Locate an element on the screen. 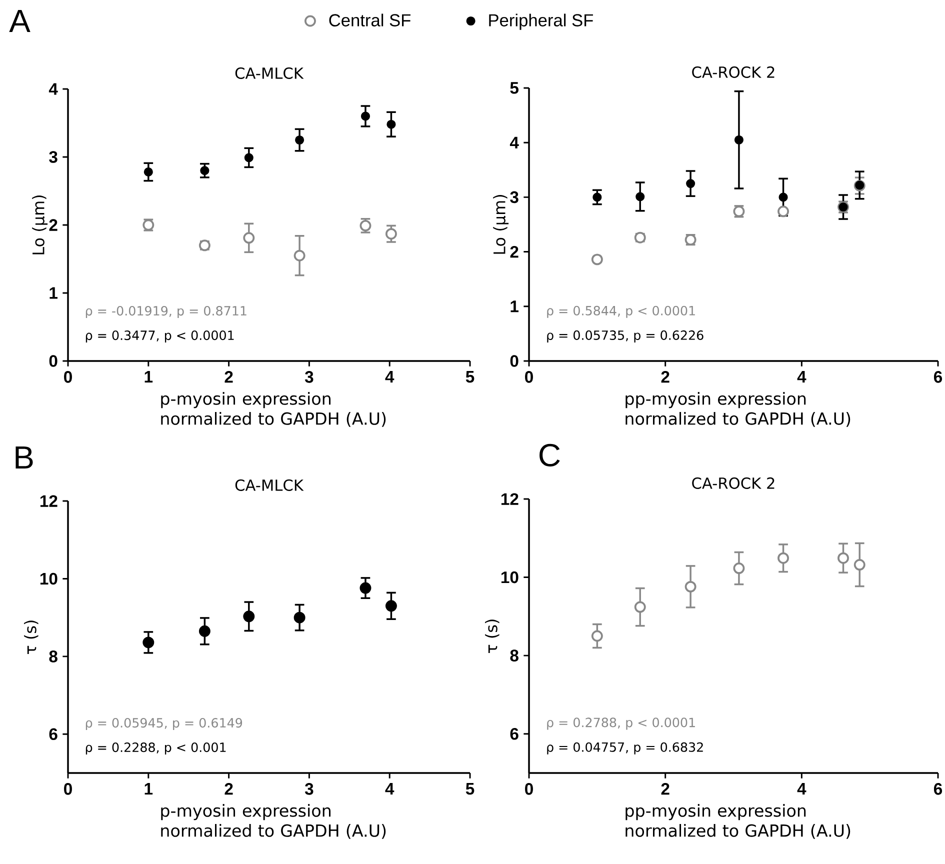 This screenshot has width=945, height=864. annotation: ρ = -0.01919, p = 0.8711 is located at coordinates (166, 312).